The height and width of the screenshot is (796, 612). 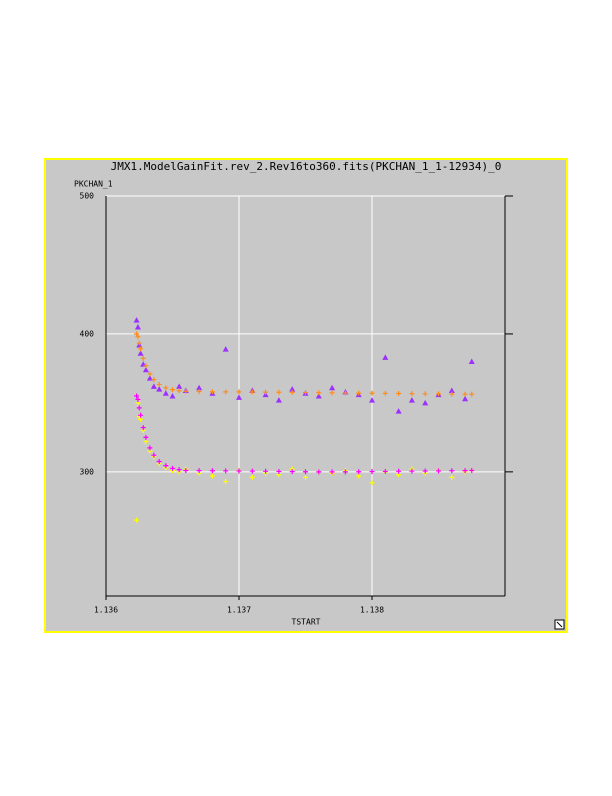 I want to click on x-tick-label: 1.137, so click(x=239, y=610).